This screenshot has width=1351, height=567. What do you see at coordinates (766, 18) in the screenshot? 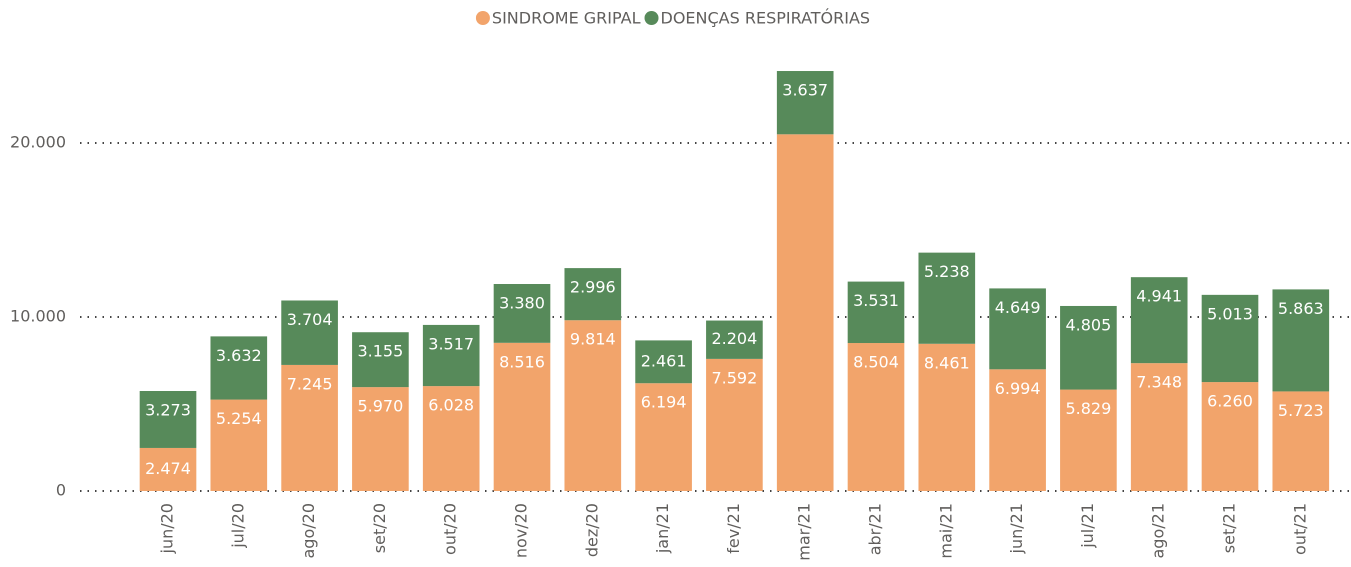
I see `legend-label: DOENÇAS RESPIRATÓRIAS` at bounding box center [766, 18].